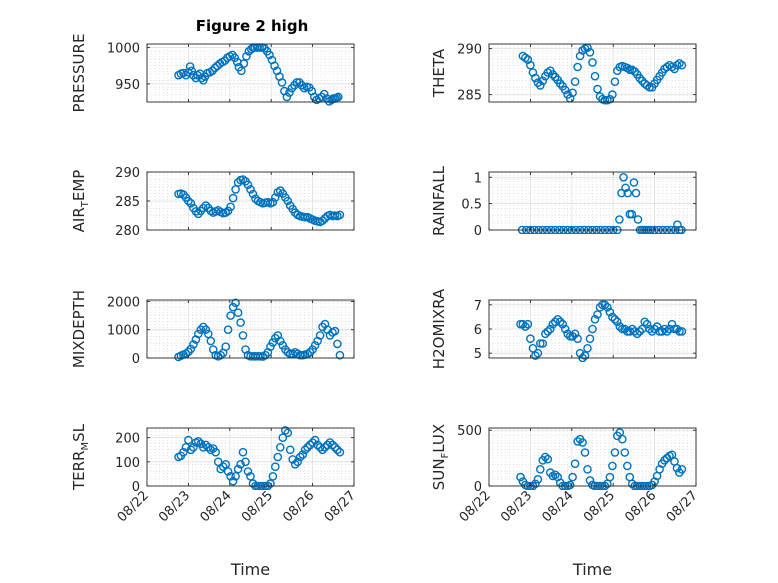  What do you see at coordinates (216, 506) in the screenshot?
I see `x-tick-label: 08/24` at bounding box center [216, 506].